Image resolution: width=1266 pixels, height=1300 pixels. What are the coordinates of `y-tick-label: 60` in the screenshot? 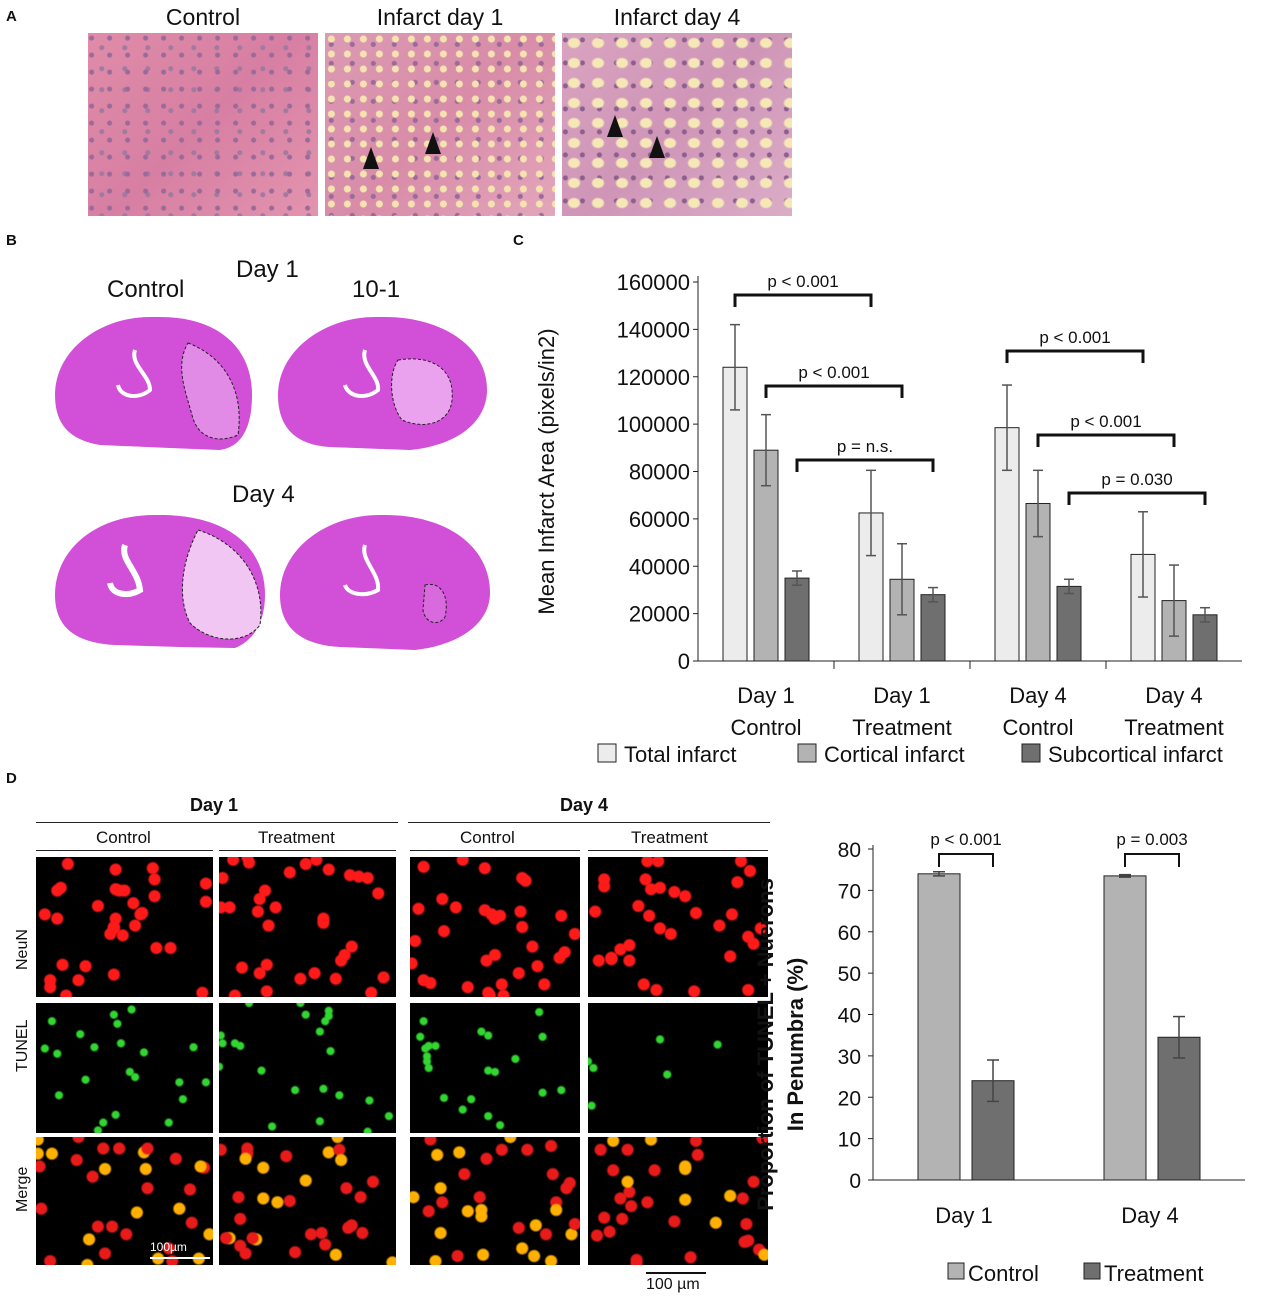 It's located at (849, 933).